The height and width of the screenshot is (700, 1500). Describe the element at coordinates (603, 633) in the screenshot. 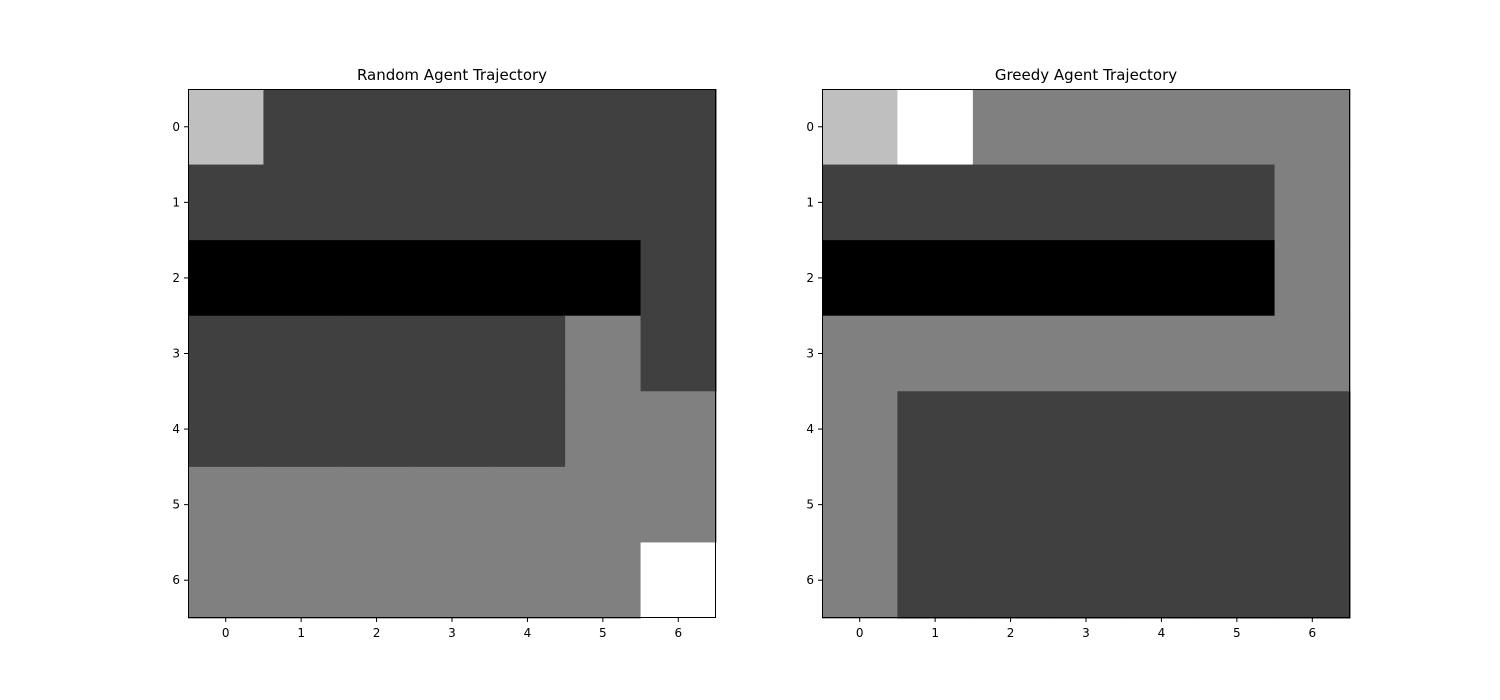

I see `x-tick-label: 5` at that location.